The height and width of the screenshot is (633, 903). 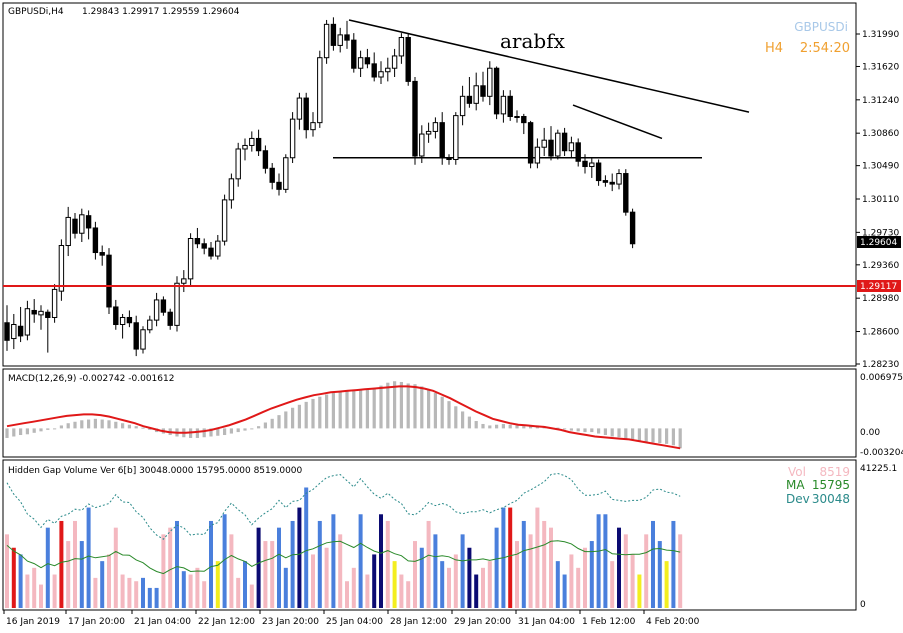 I want to click on volume-dev-line, so click(x=343, y=506).